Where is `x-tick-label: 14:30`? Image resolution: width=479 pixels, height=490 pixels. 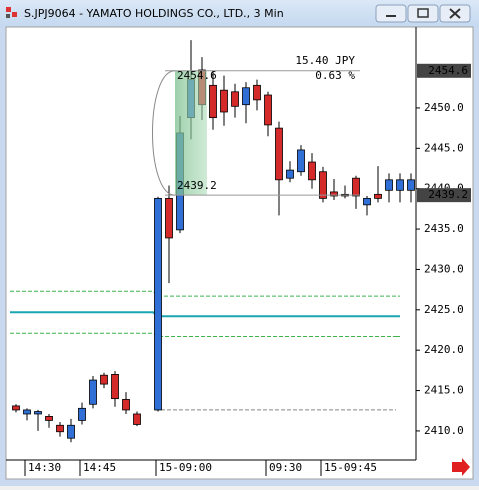 x-tick-label: 14:30 is located at coordinates (44, 467).